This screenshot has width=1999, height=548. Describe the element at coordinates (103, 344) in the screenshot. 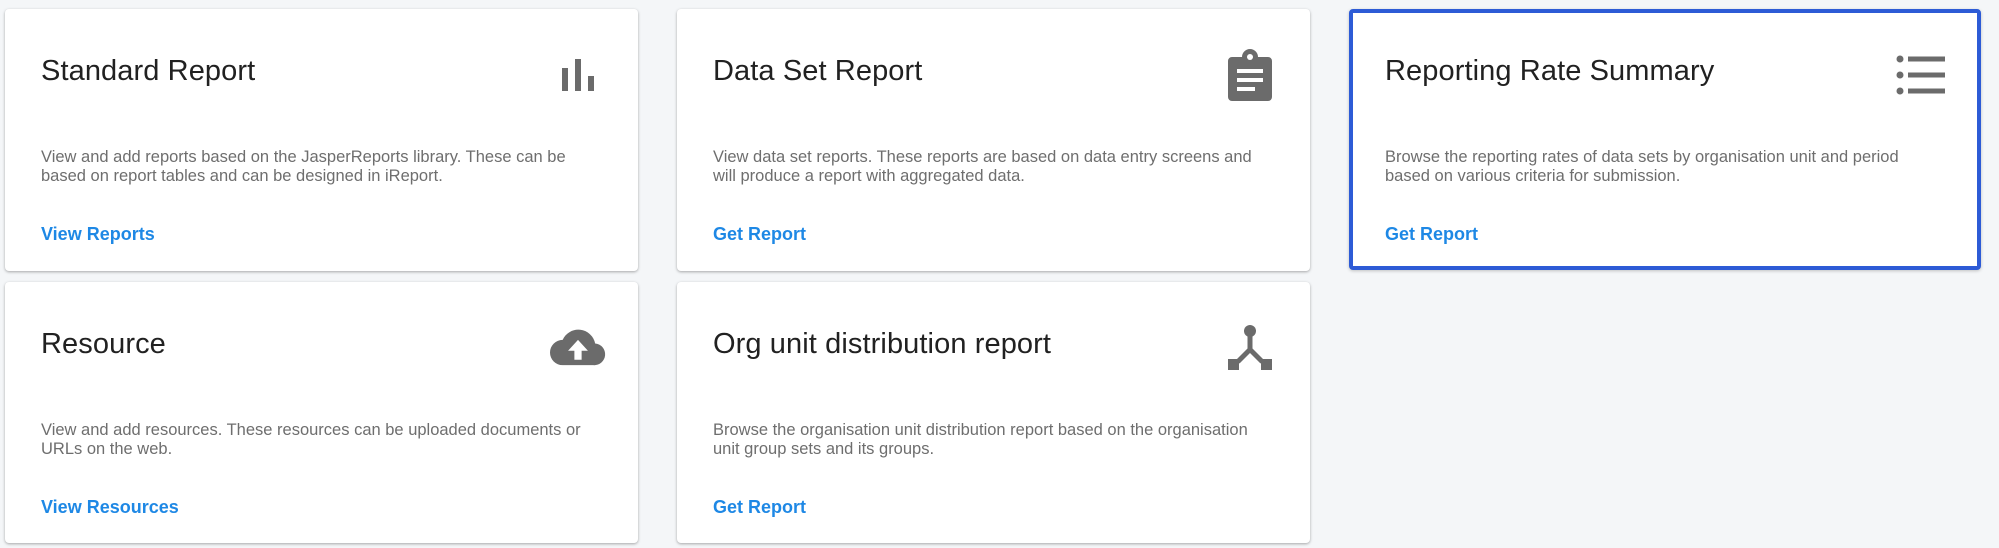

I see `card-title: Resource` at that location.